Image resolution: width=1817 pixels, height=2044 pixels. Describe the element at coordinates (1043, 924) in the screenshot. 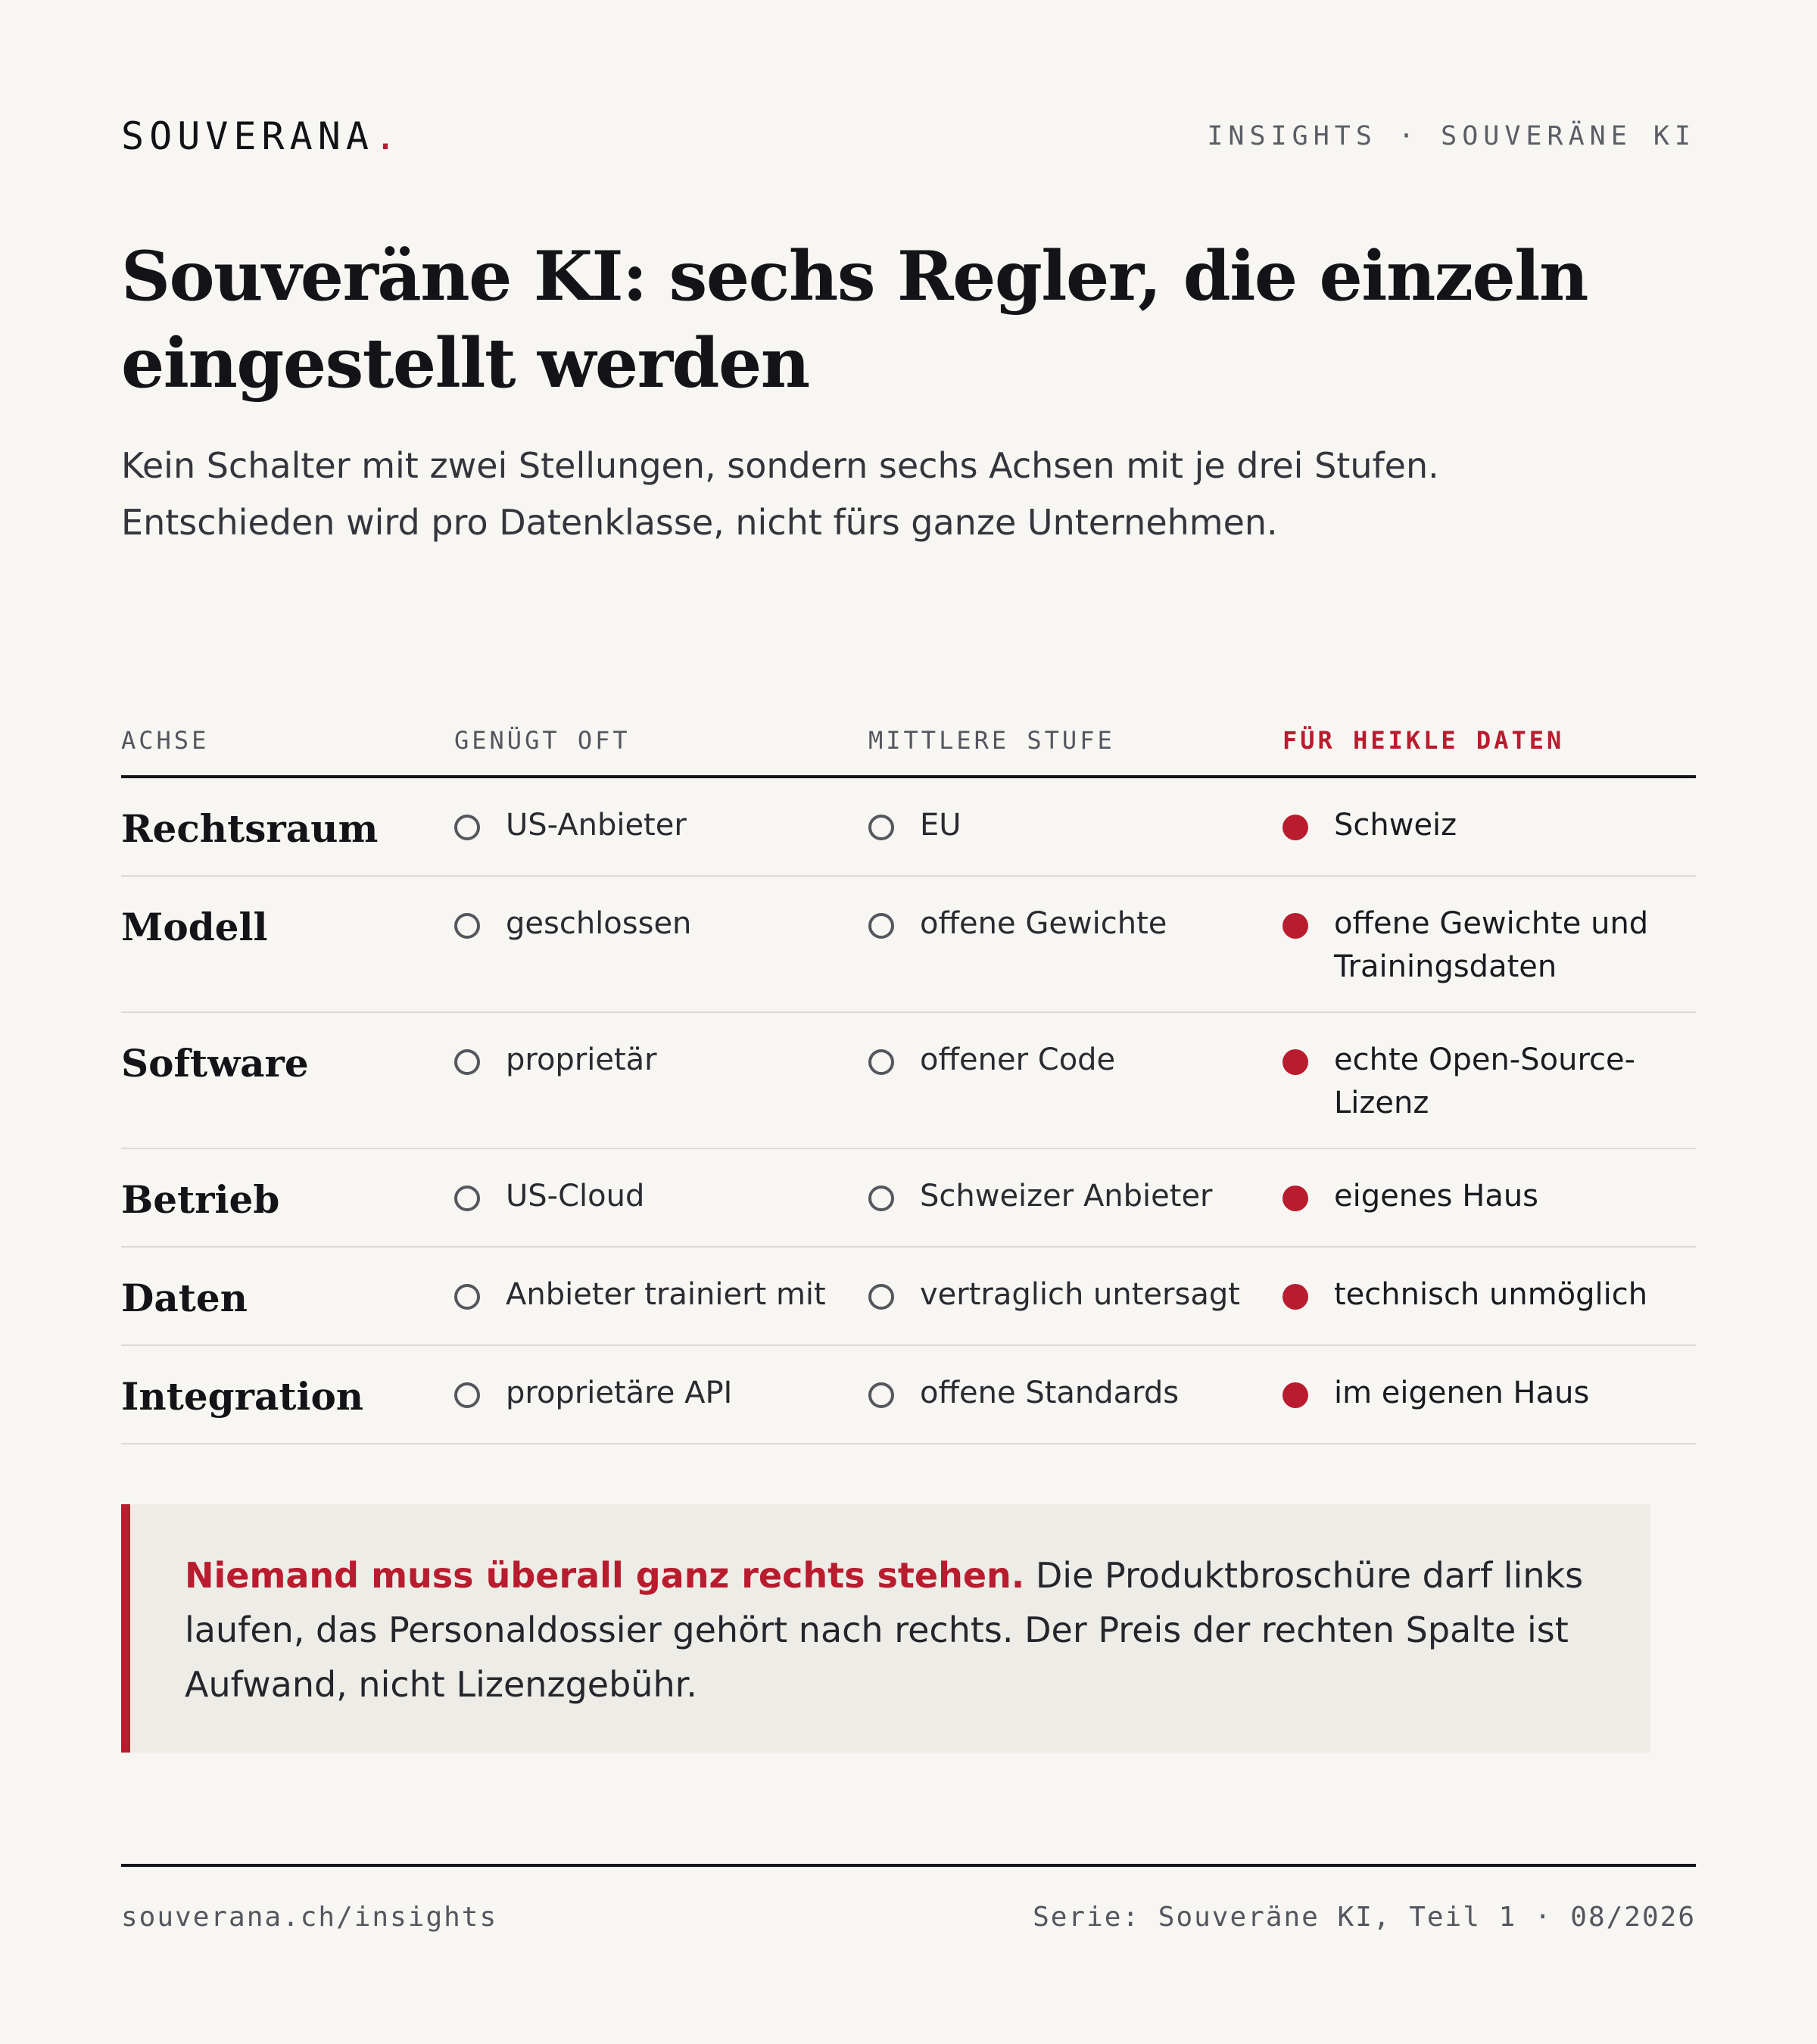

I see `cell-text: offene Gewichte` at that location.